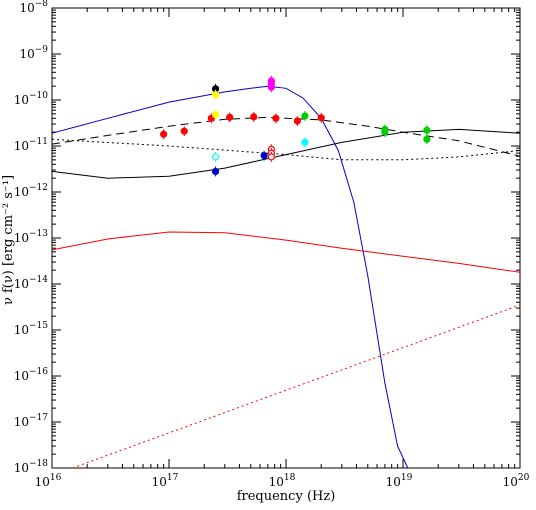 This screenshot has width=536, height=510. Describe the element at coordinates (33, 53) in the screenshot. I see `y-tick-label: 10⁻⁹` at that location.